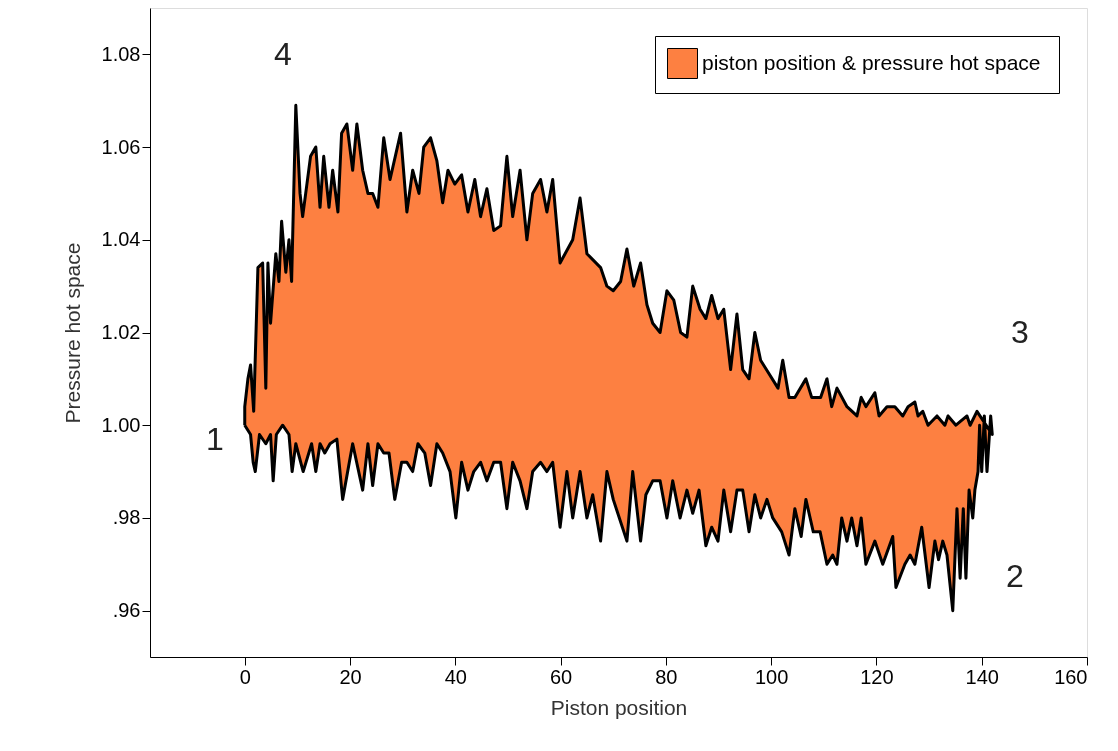 The height and width of the screenshot is (751, 1118). I want to click on y-tick-label: 1.04, so click(121, 239).